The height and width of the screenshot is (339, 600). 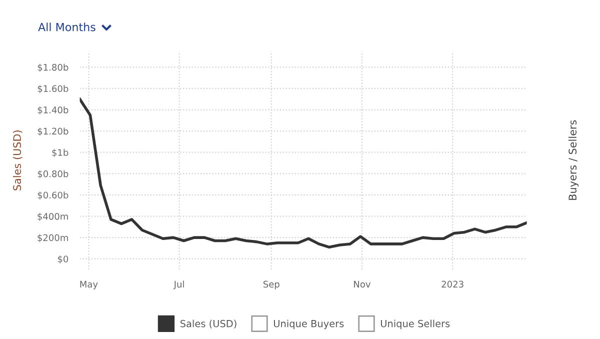 I want to click on y-tick-label: $0, so click(x=63, y=259).